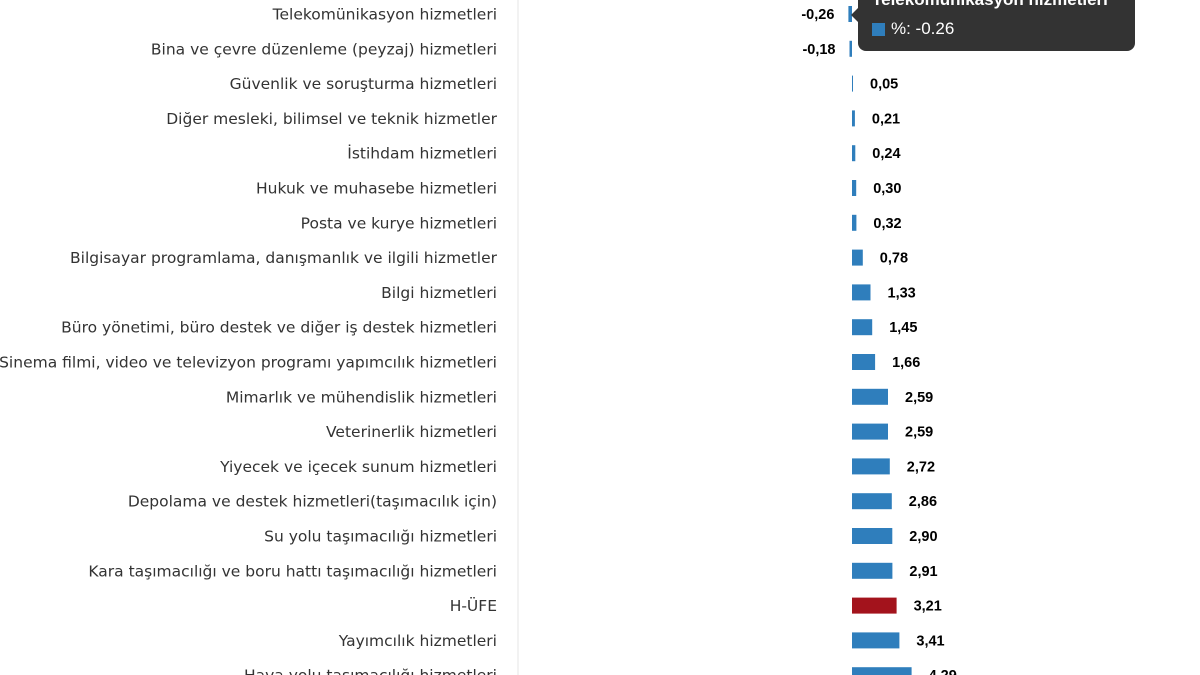 This screenshot has height=675, width=1200. Describe the element at coordinates (923, 537) in the screenshot. I see `value-label: 2,90` at that location.